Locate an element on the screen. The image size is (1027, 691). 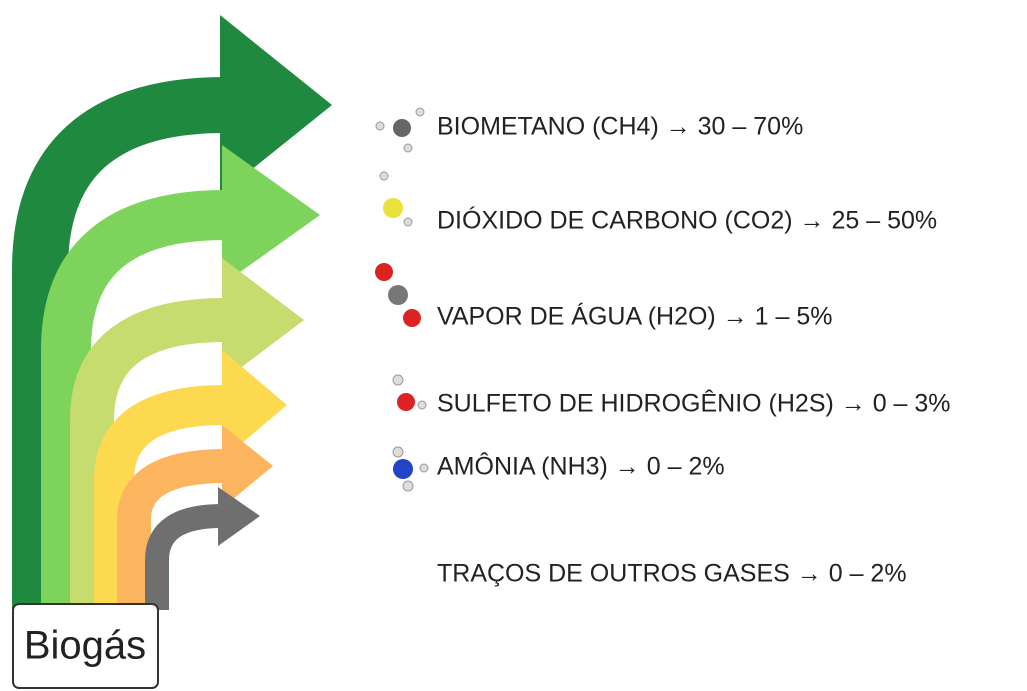
molecule-h2s is located at coordinates (396, 199).